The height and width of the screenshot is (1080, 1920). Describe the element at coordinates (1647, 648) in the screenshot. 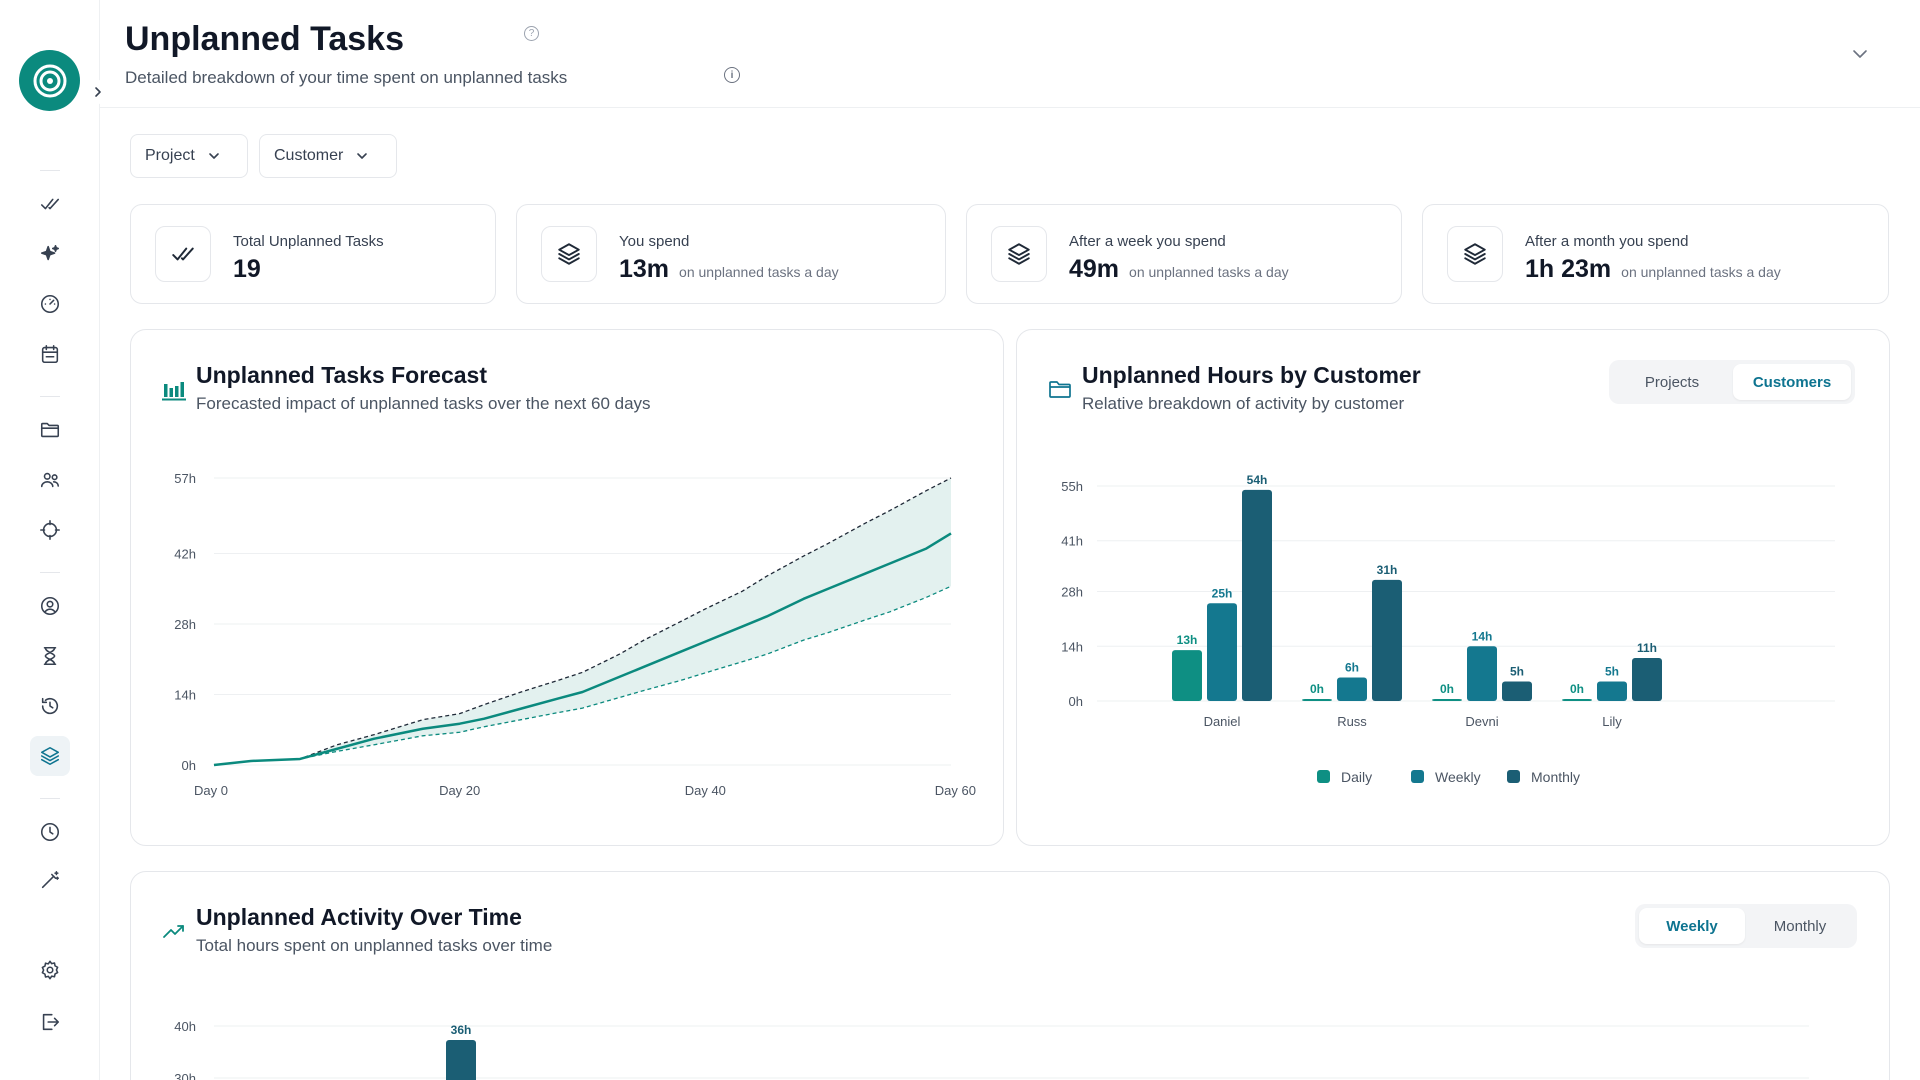

I see `bar-value-label: 11h` at that location.